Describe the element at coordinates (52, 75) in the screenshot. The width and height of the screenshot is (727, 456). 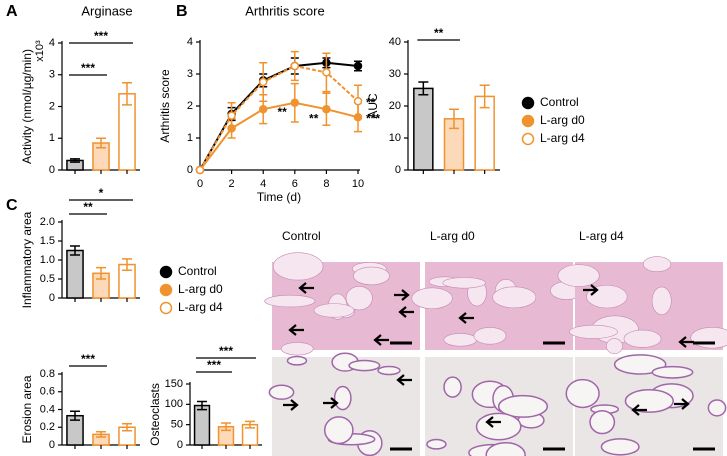
I see `y-tick-label: 3` at that location.